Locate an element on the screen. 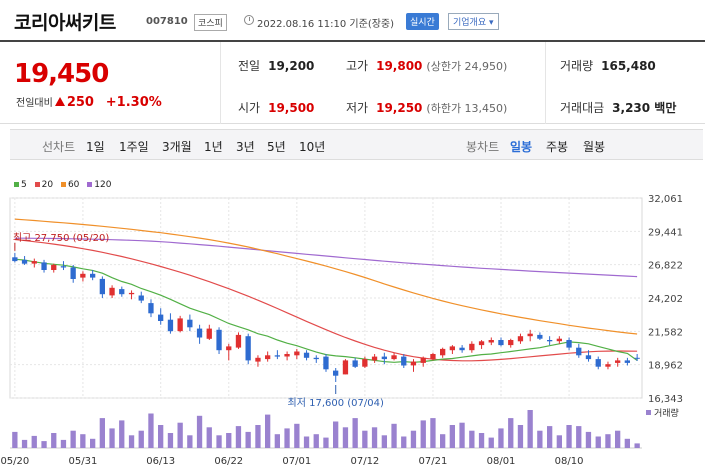  stat-value: 19,250 is located at coordinates (399, 108).